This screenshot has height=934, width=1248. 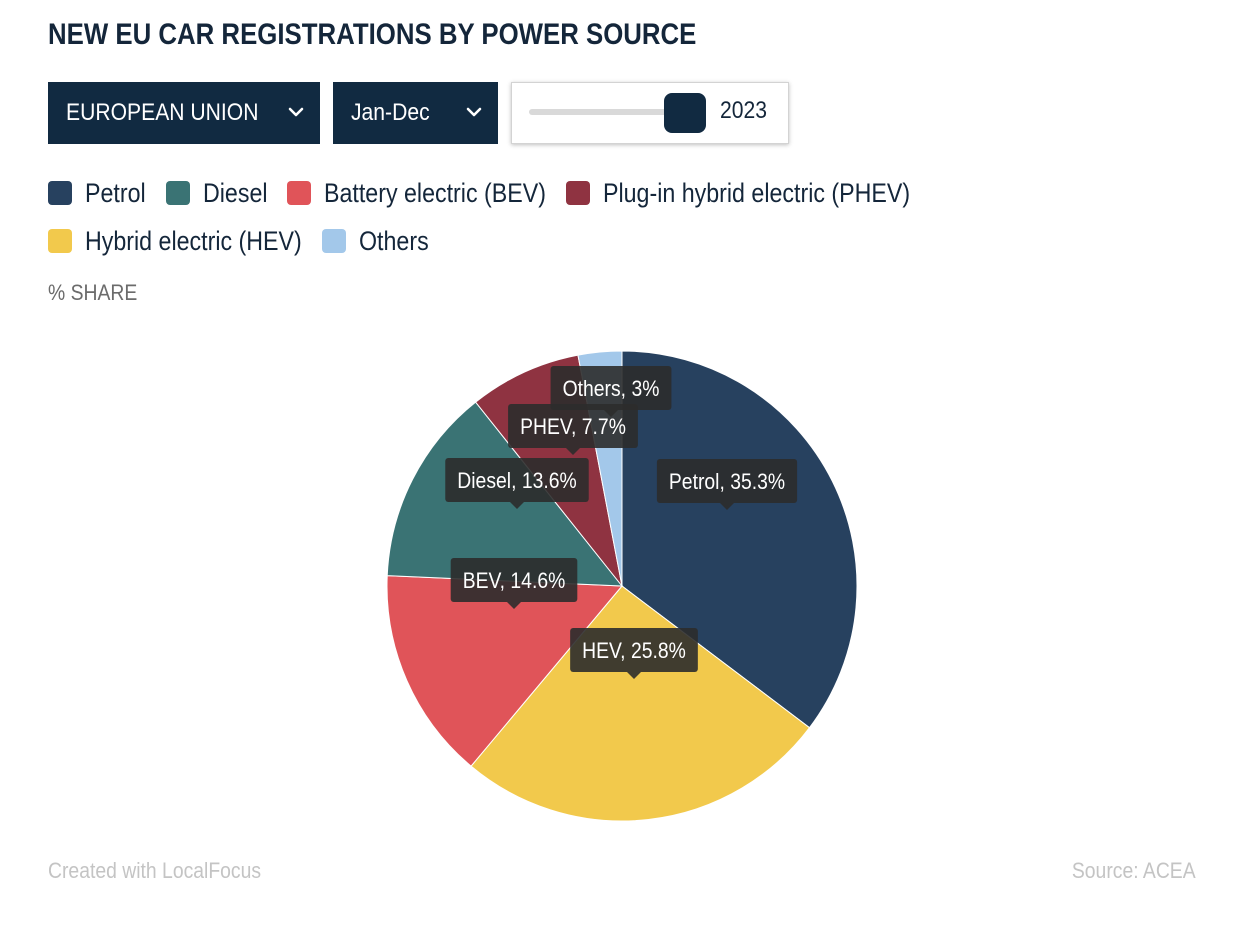 What do you see at coordinates (757, 192) in the screenshot?
I see `legend-label: Plug-in hybrid electric (PHEV)` at bounding box center [757, 192].